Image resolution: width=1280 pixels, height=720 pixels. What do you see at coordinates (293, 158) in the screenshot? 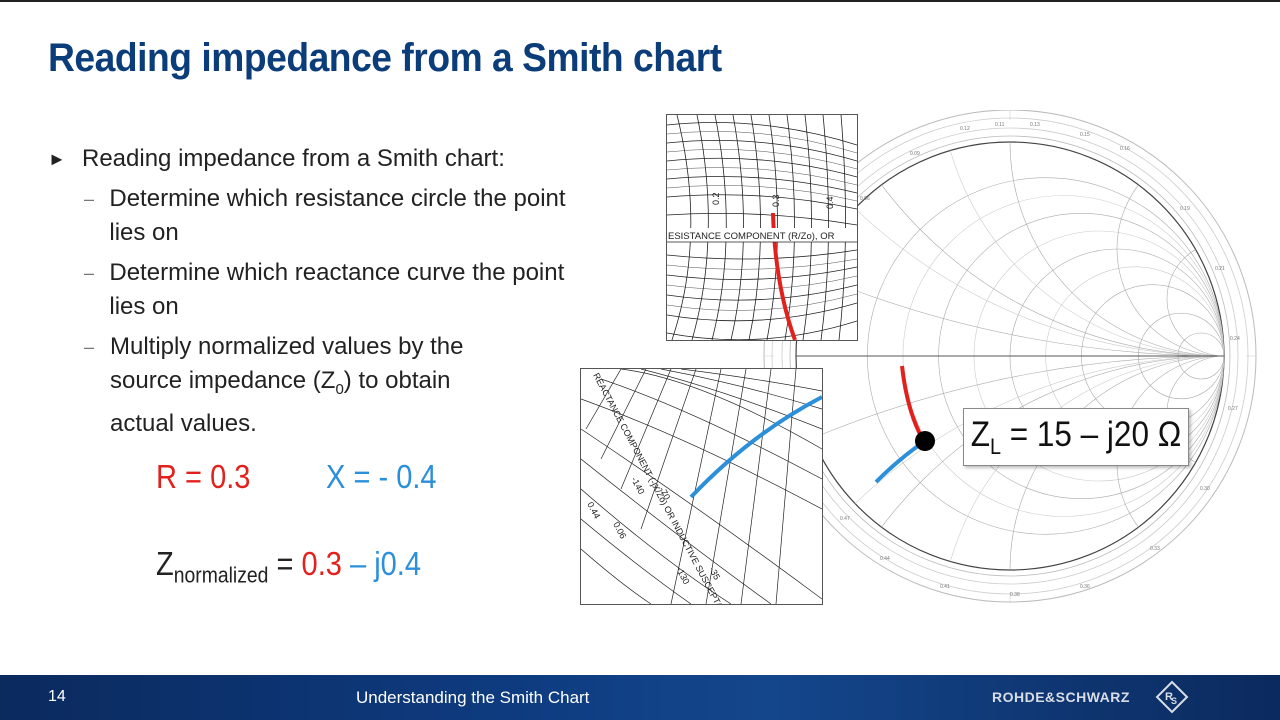
I see `main-bullet-text: Reading impedance from a Smith chart:` at bounding box center [293, 158].